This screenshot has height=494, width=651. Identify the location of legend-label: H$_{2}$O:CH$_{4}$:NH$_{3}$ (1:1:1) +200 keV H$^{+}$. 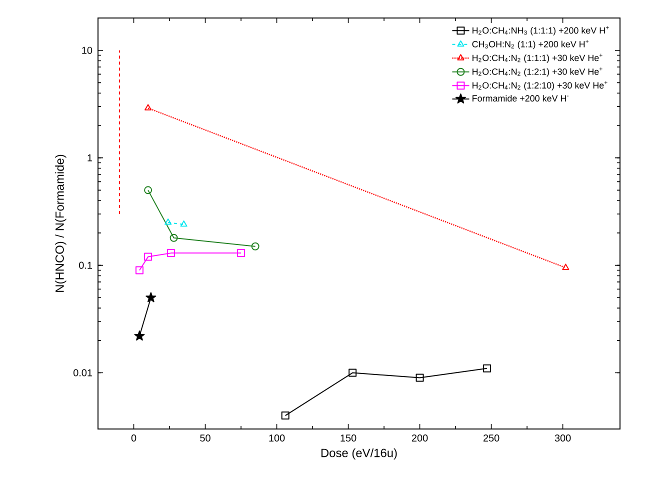
(540, 31).